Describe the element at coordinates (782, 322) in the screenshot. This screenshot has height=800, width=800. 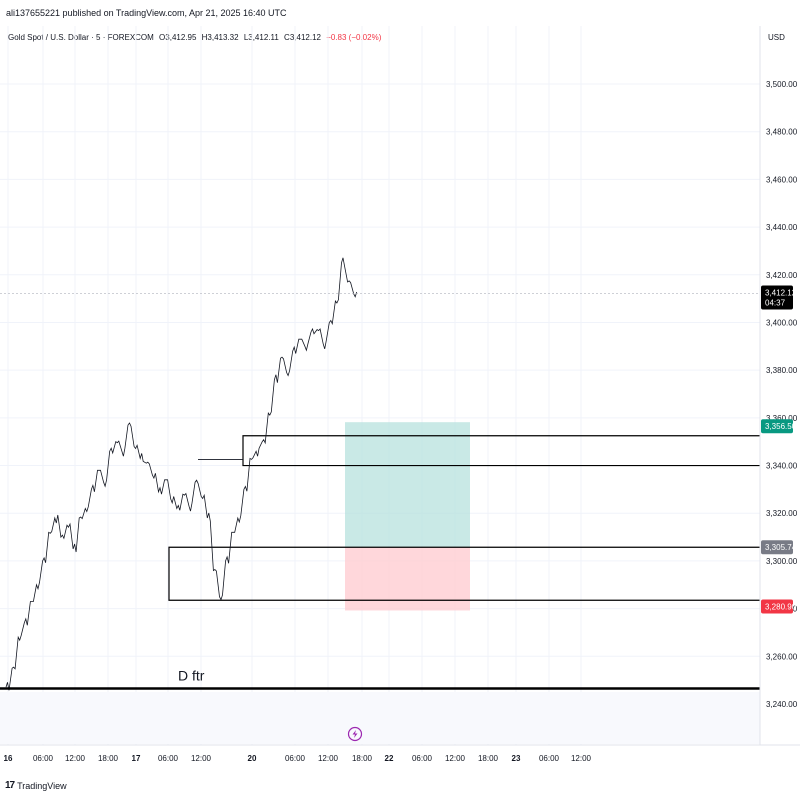
I see `price-tick-label: 3,400.00` at that location.